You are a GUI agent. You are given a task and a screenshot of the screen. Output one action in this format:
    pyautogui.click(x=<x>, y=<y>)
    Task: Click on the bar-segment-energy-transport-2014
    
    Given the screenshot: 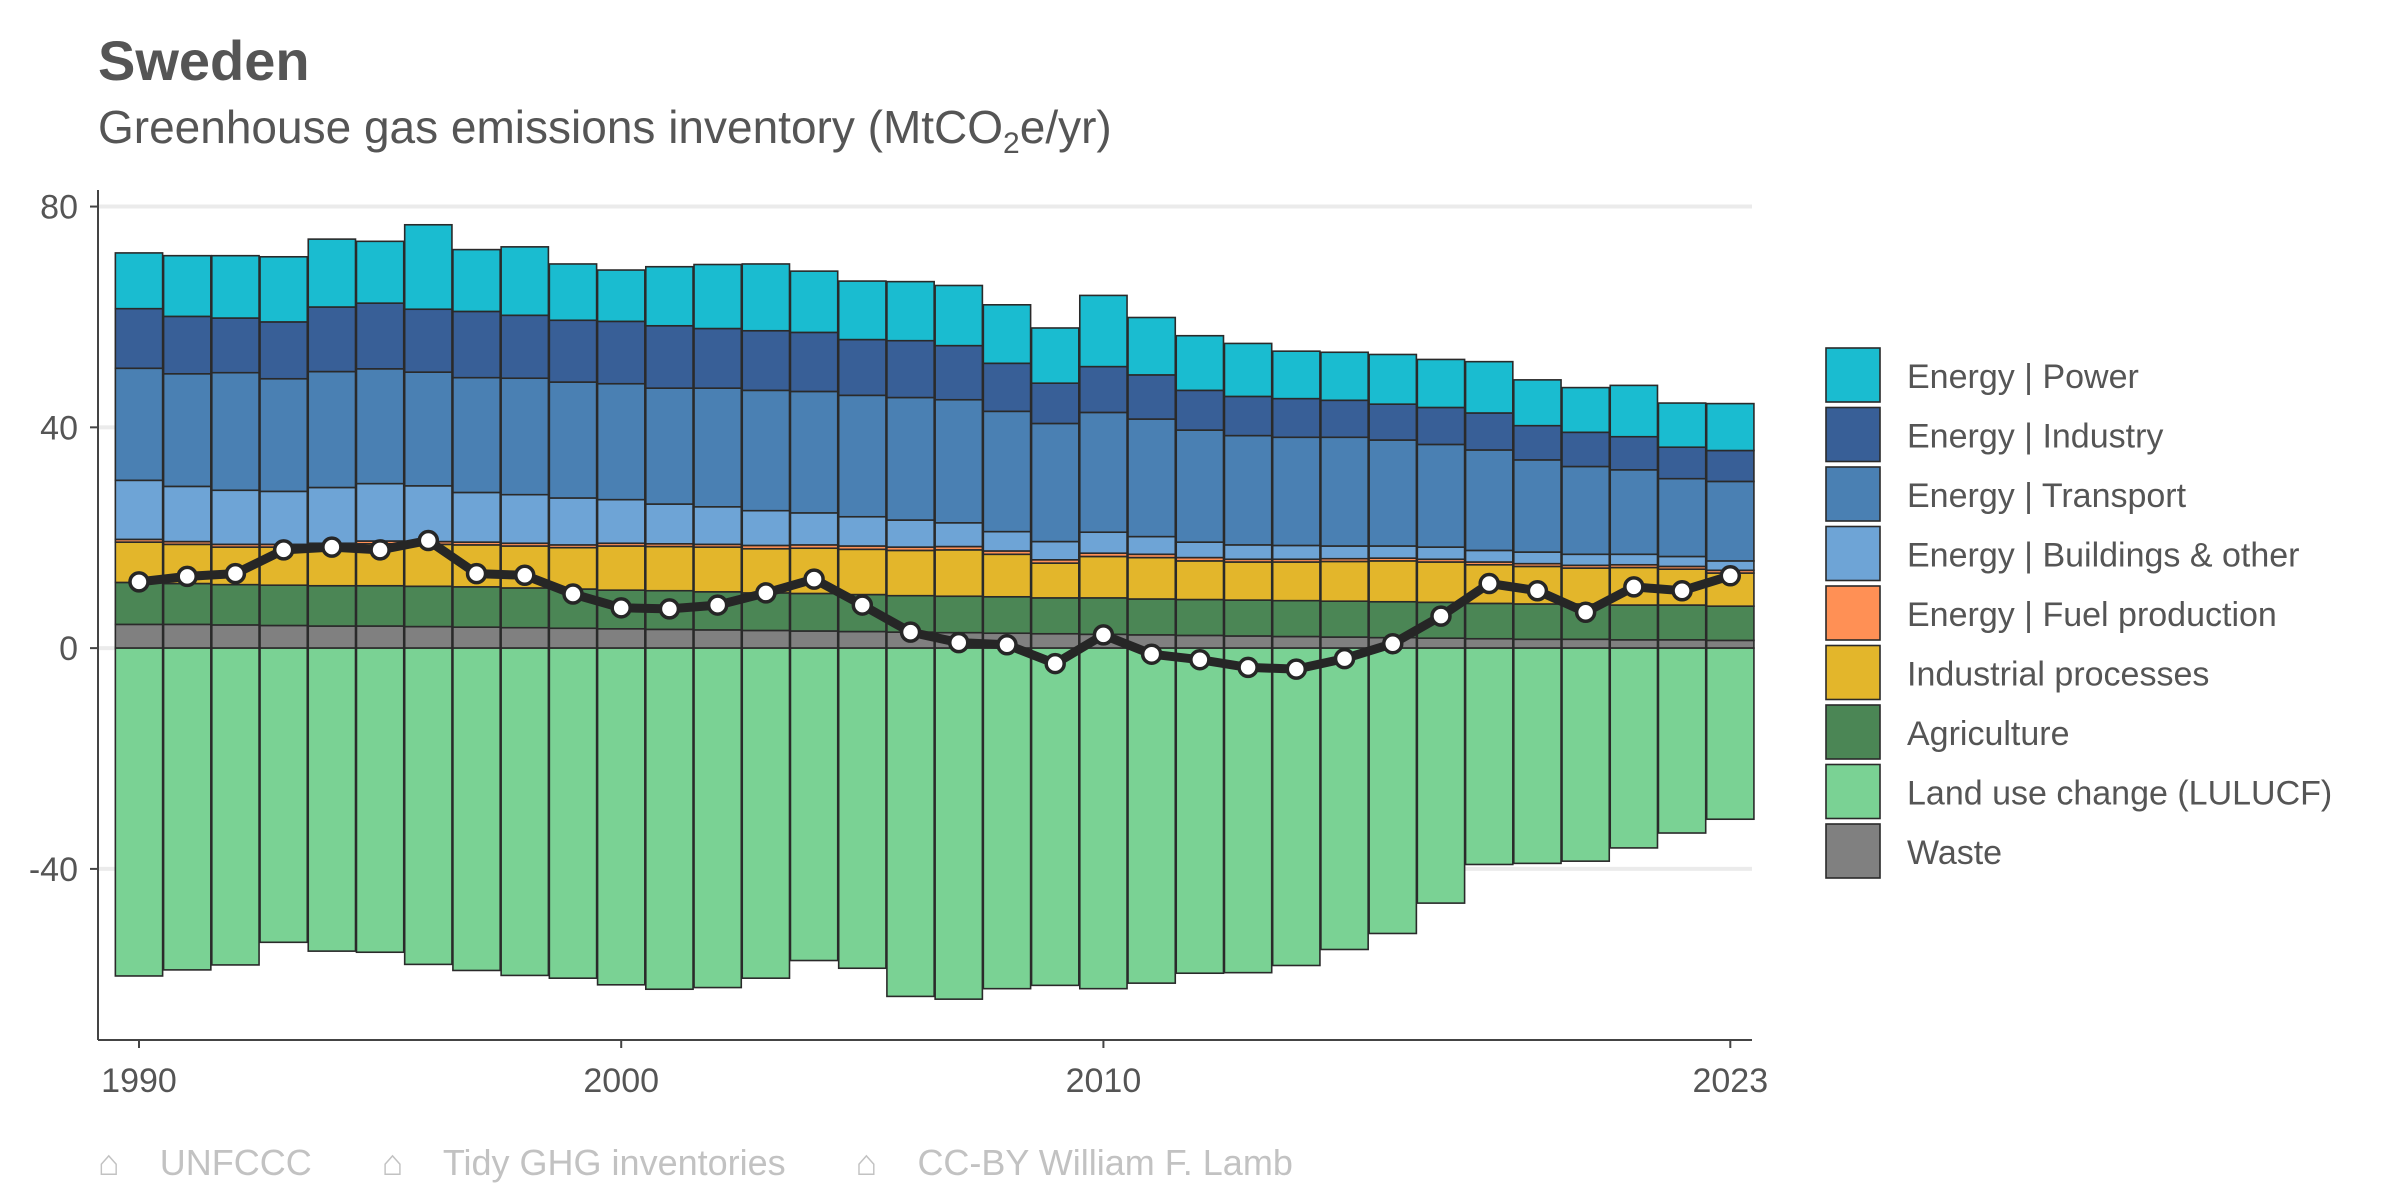 What is the action you would take?
    pyautogui.click(x=1296, y=491)
    